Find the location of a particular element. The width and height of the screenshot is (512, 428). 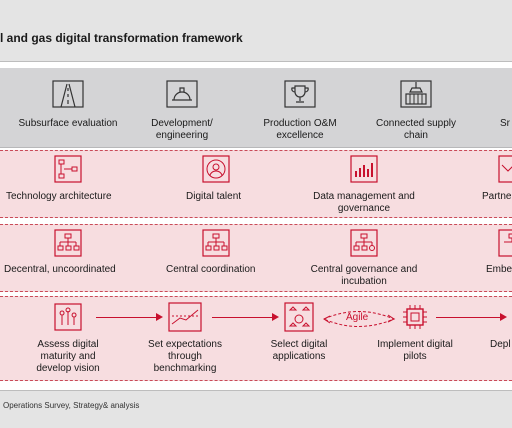

process-benchmark: Set expectations through benchmarking is located at coordinates (185, 356).